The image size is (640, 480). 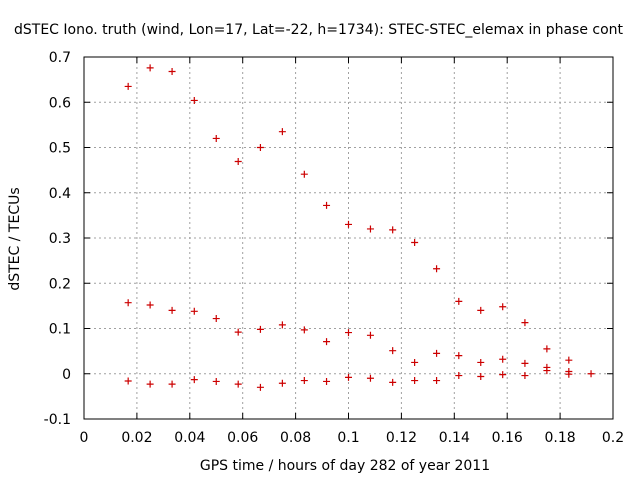 What do you see at coordinates (613, 438) in the screenshot?
I see `x-tick-label: 0.2` at bounding box center [613, 438].